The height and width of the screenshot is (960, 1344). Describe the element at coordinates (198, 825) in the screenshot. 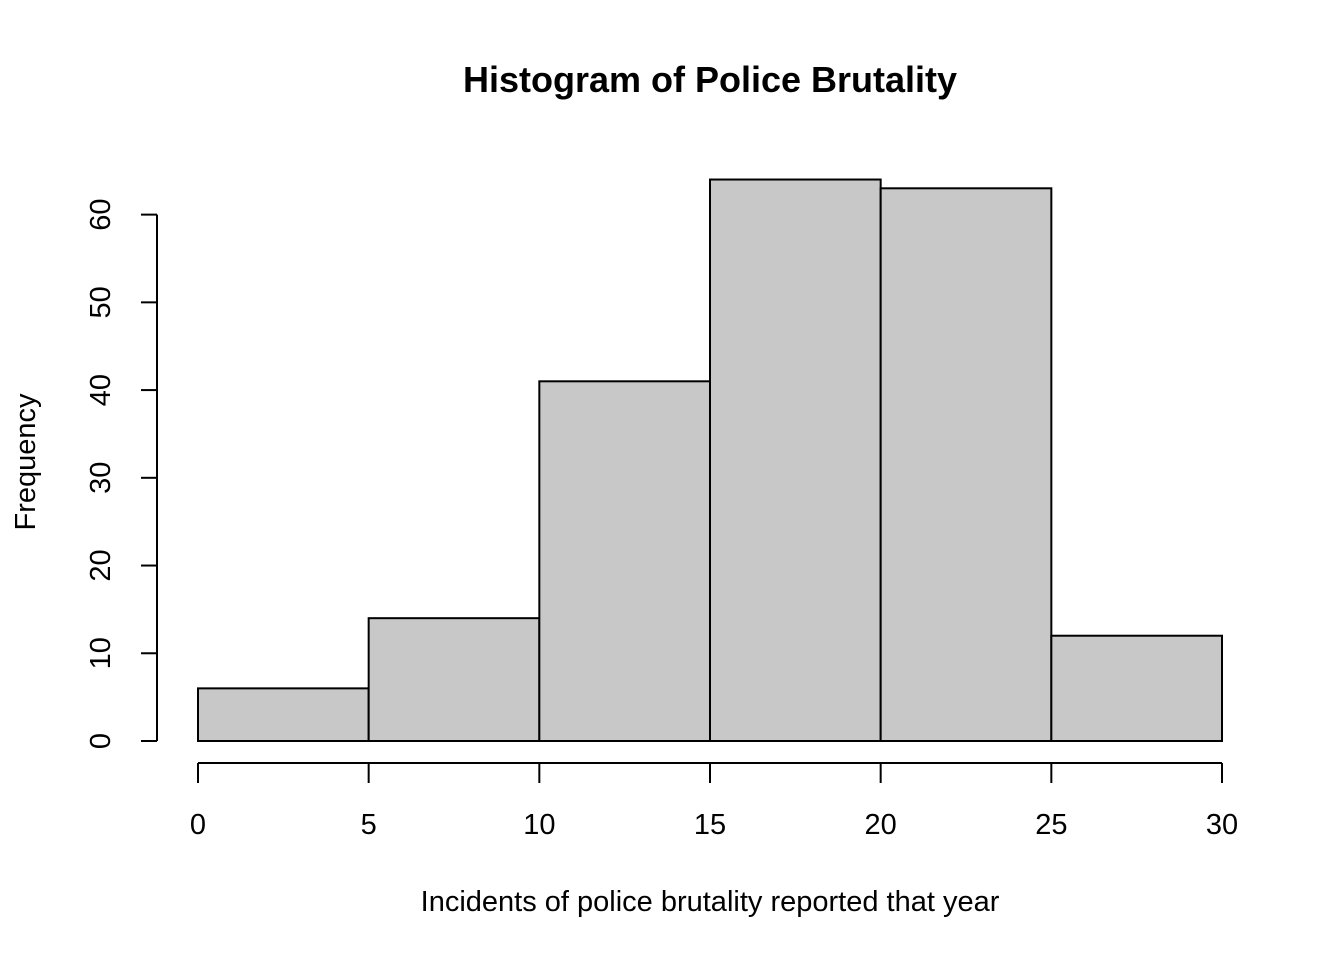

I see `x-tick-label: 0` at that location.